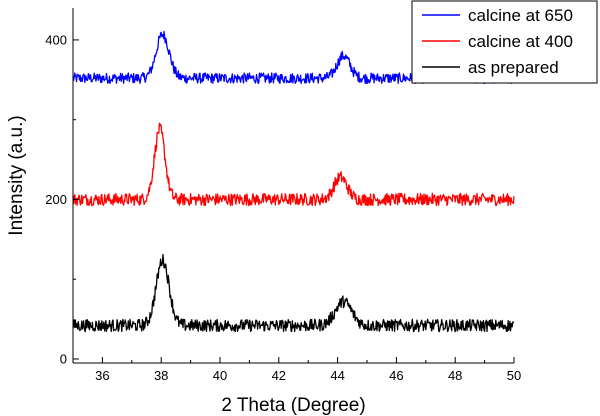 This screenshot has width=600, height=416. I want to click on x-tick-label: 42, so click(279, 375).